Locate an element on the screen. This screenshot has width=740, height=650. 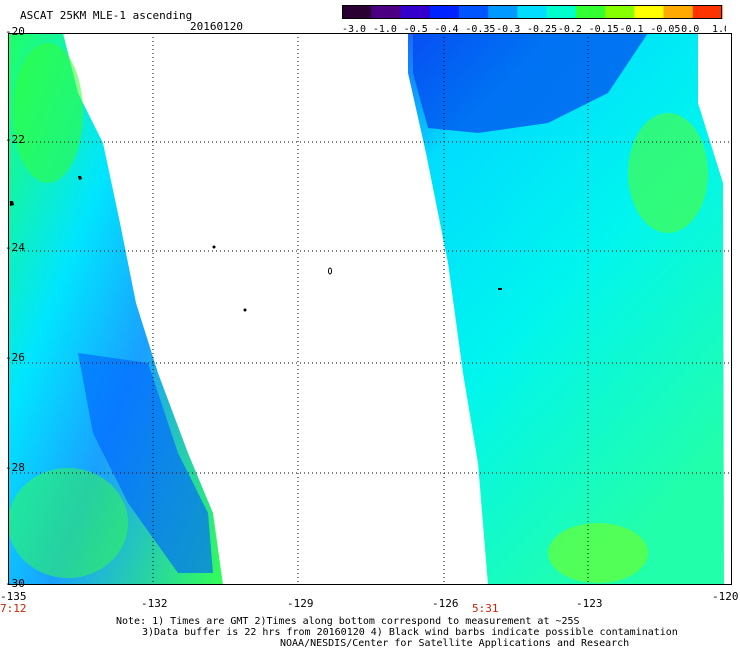
colorbar-label: -0.1 is located at coordinates (632, 28).